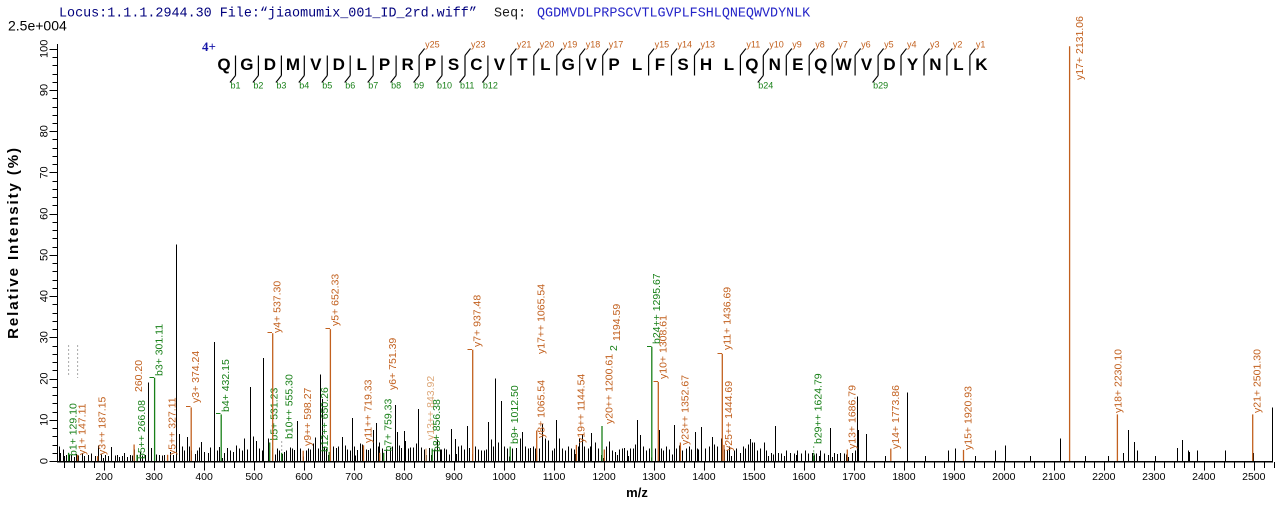  Describe the element at coordinates (674, 14) in the screenshot. I see `svg-text:QGDMVDLPRPSCVTLGVPLFSHLQNEQWVD: QGDMVDLPRPSCVTLGVPLFSHLQNEQWVDYNLK` at that location.